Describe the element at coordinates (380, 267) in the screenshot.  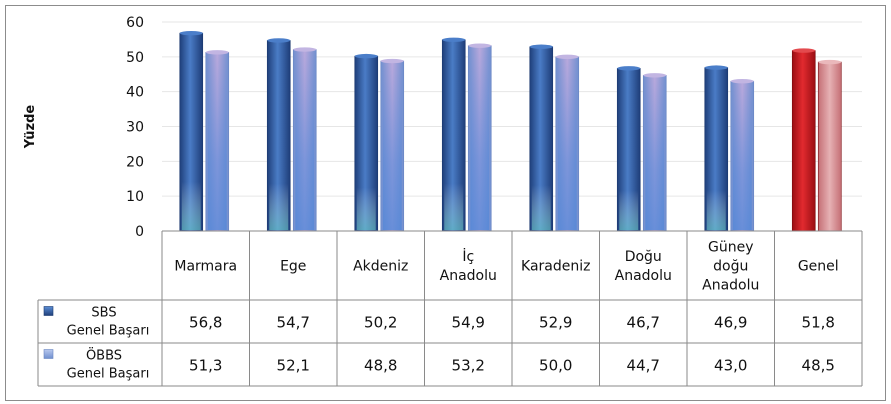
I see `category-label: Akdeniz` at that location.